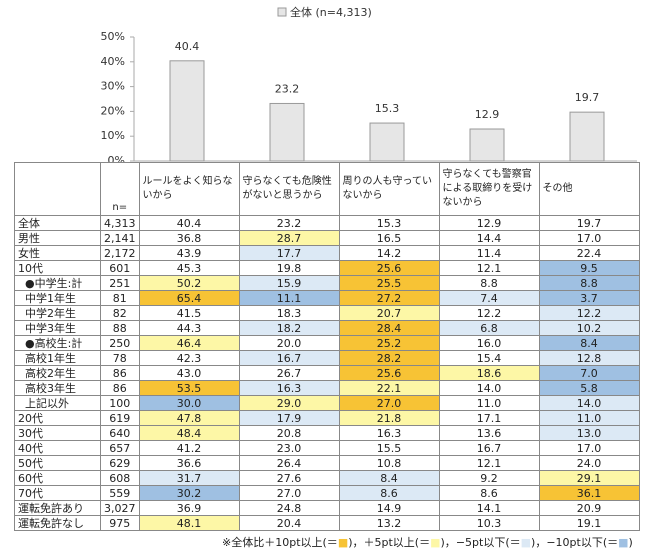  I want to click on row-n: 619, so click(120, 418).